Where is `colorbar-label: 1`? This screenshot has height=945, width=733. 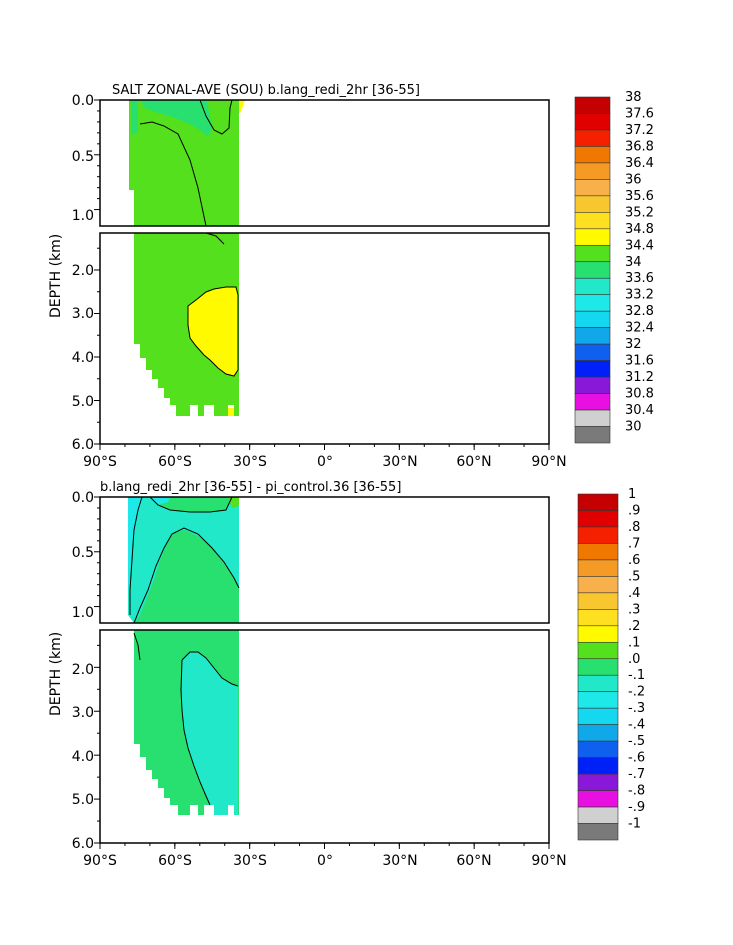 colorbar-label: 1 is located at coordinates (632, 494).